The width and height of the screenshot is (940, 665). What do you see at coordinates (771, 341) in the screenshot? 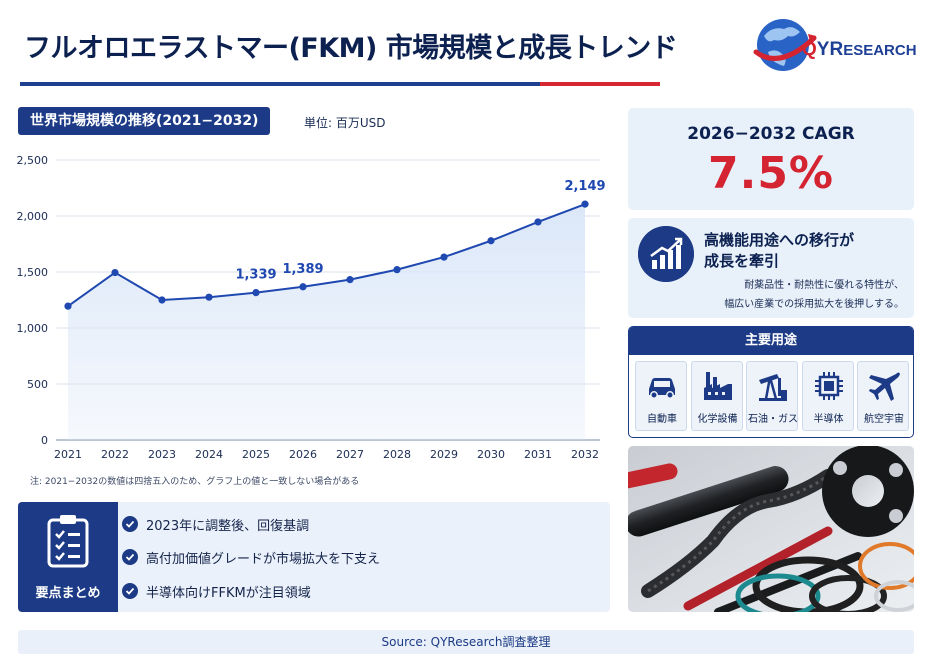
I see `applications-heading: 主要用途` at bounding box center [771, 341].